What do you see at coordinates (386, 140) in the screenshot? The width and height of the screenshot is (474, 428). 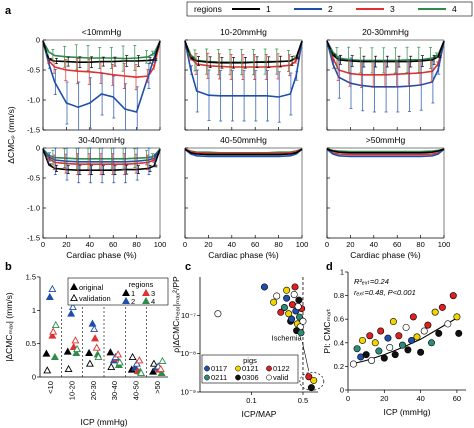 I see `a-panel-title: >50mmHg` at bounding box center [386, 140].